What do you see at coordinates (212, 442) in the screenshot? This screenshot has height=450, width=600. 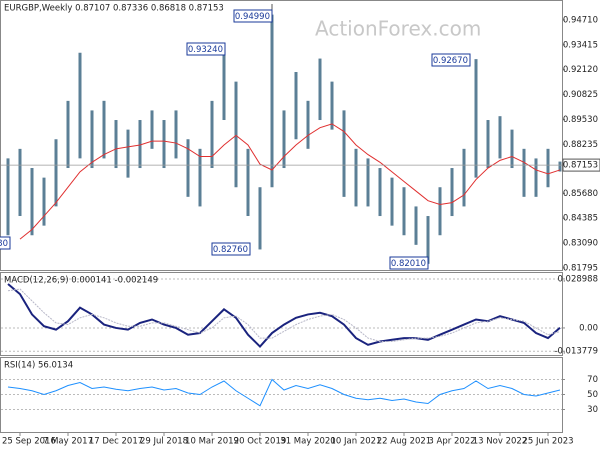 I see `x-tick-label: 10 Mar 2019` at bounding box center [212, 442].